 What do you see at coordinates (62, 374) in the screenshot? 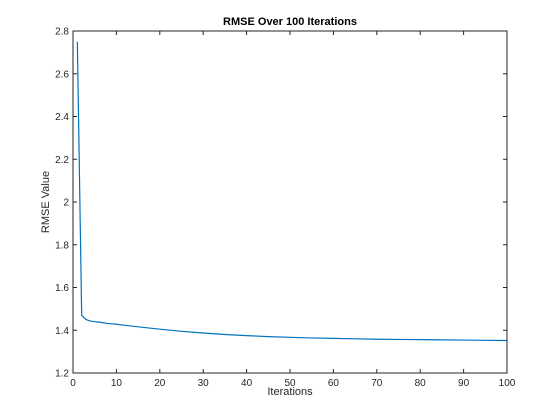
I see `y-tick-label: 1.2` at bounding box center [62, 374].